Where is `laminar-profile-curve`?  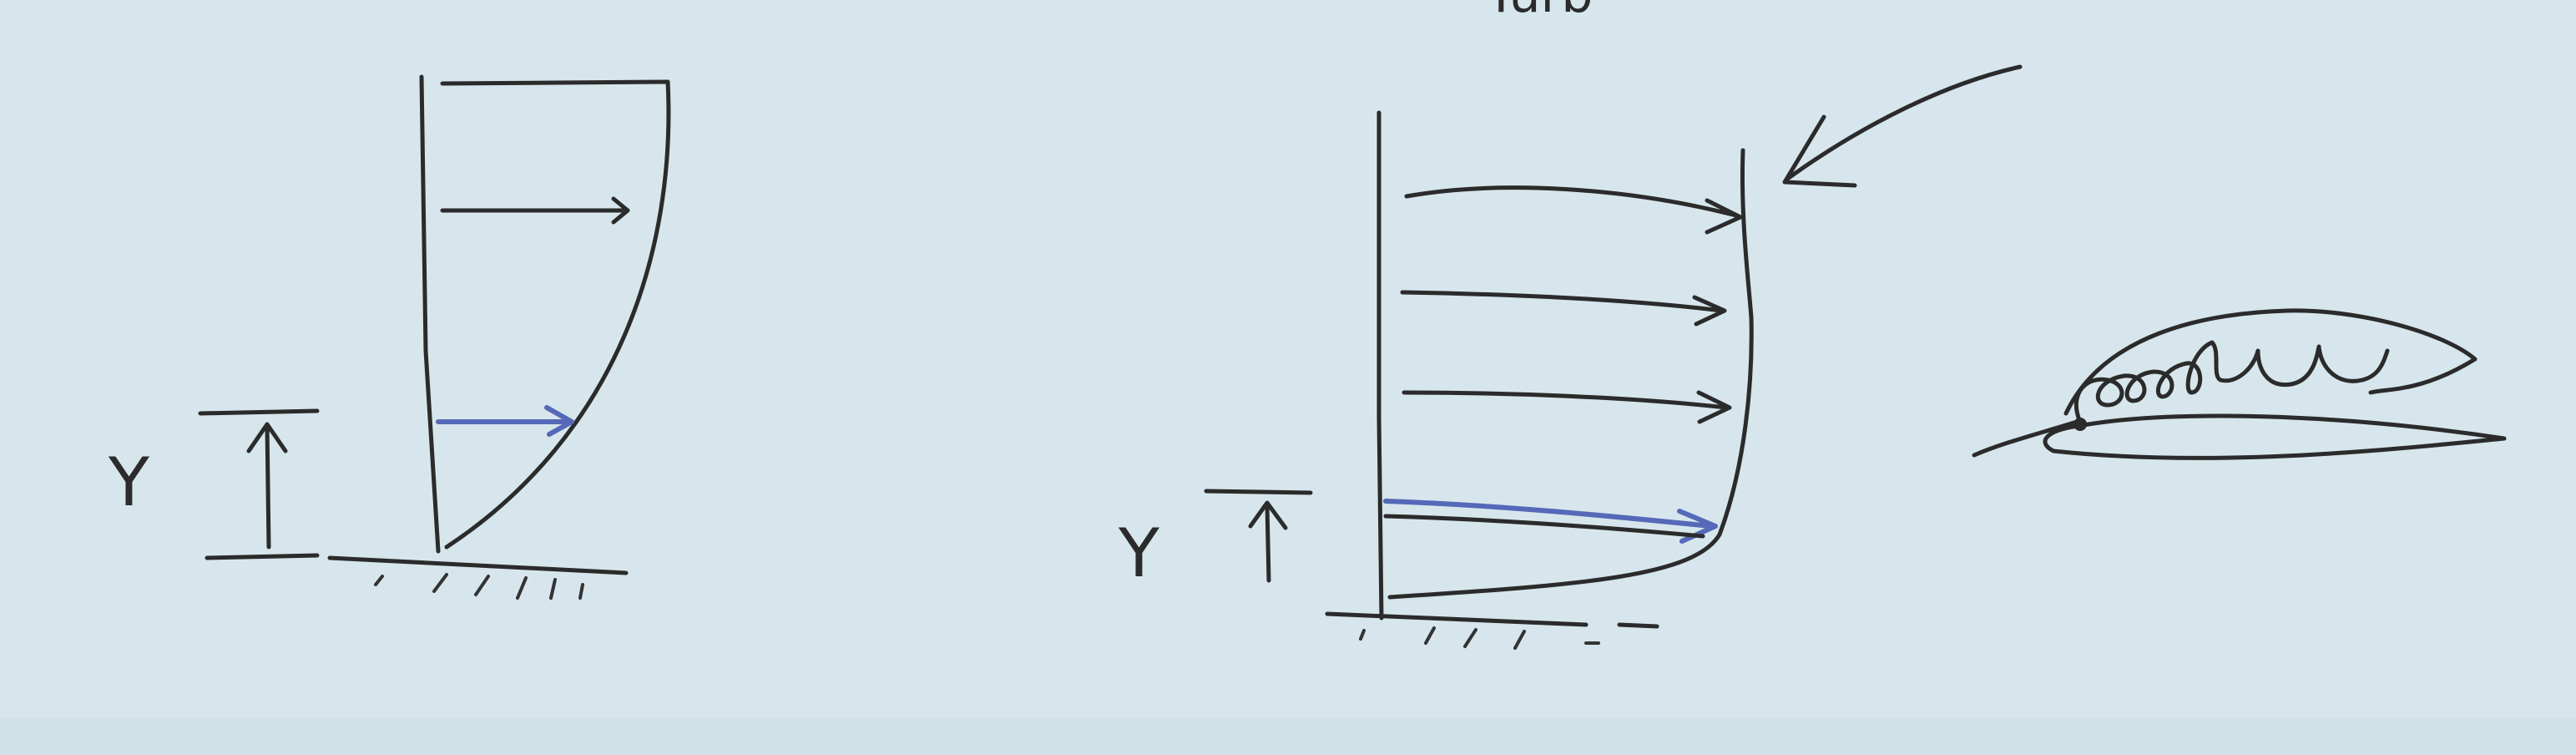
laminar-profile-curve is located at coordinates (557, 315).